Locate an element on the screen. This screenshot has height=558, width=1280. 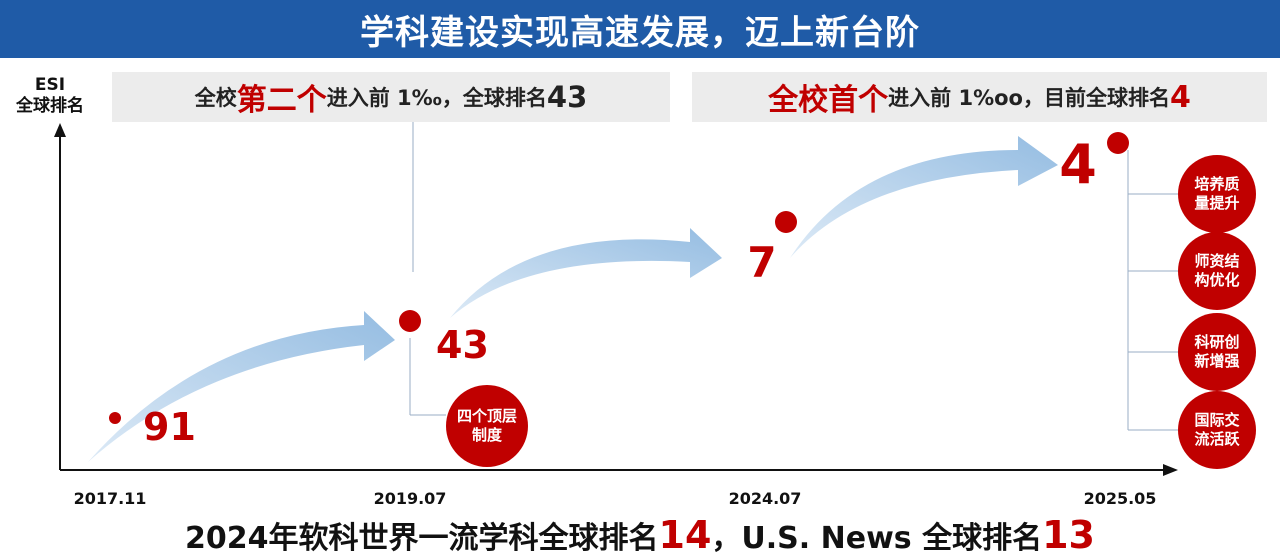
milestone-tag: 四个顶层制度 is located at coordinates (487, 426).